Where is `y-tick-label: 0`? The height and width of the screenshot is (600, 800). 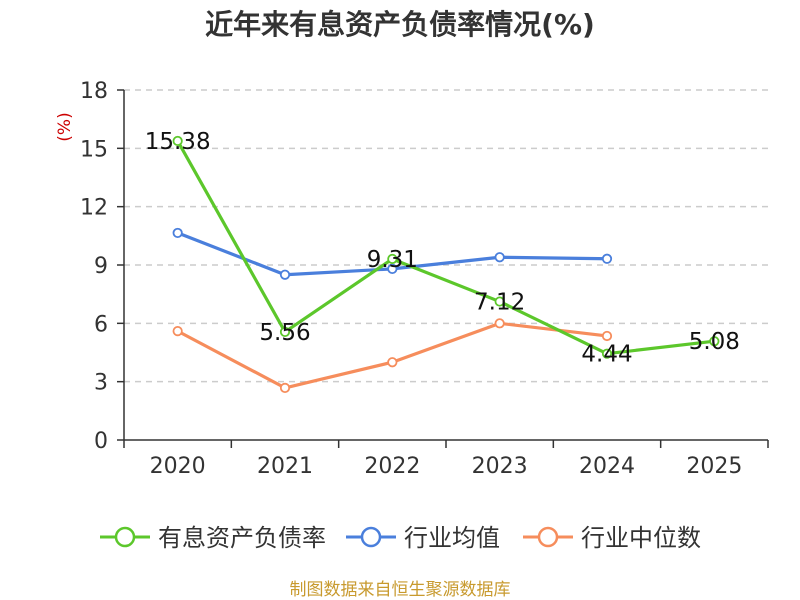
y-tick-label: 0 is located at coordinates (101, 441).